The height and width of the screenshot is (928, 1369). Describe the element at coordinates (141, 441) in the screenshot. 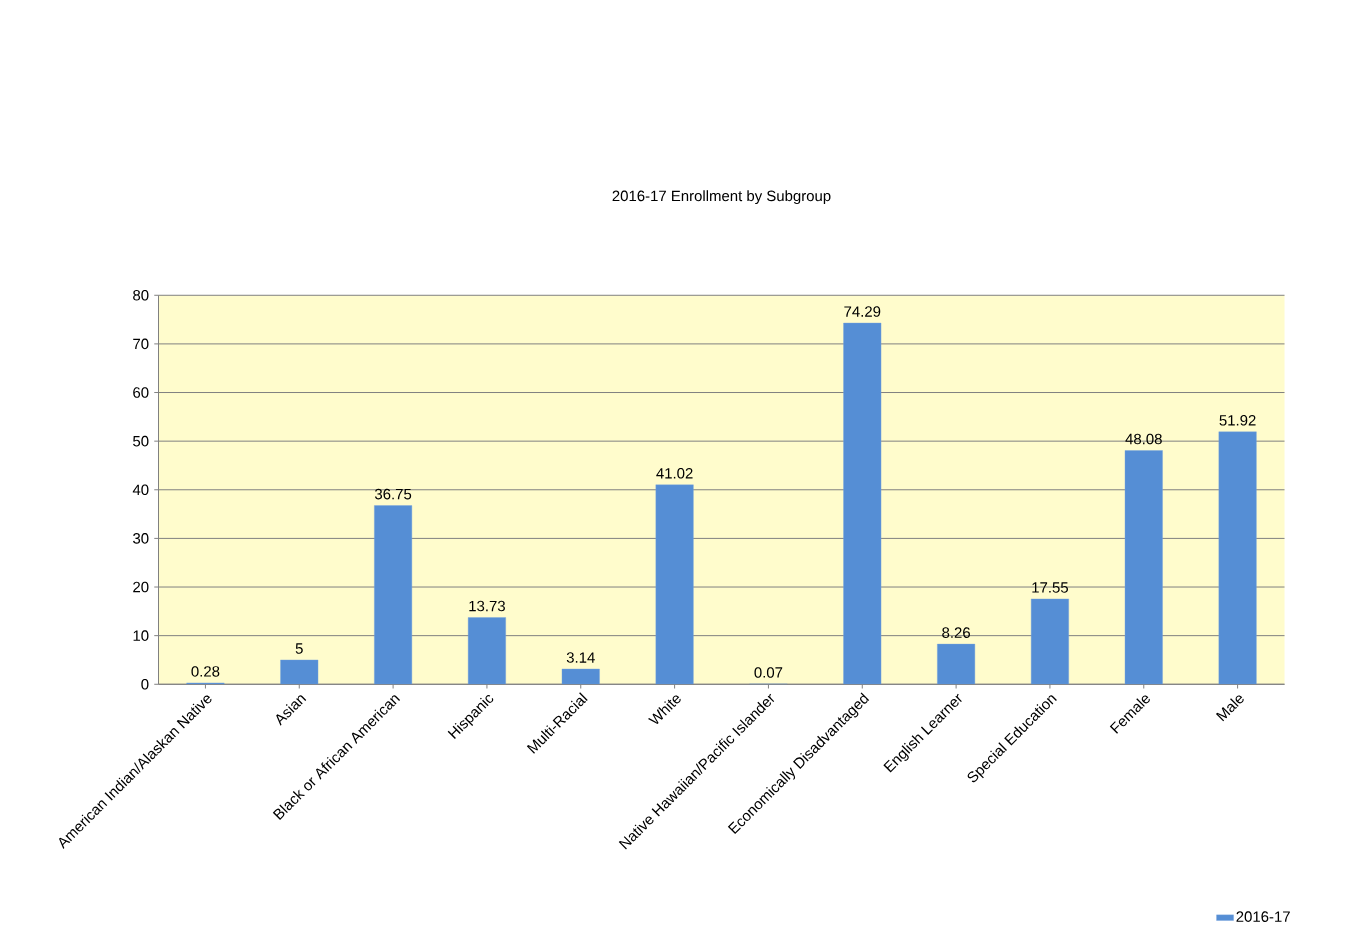

I see `y-tick-label: 50` at that location.